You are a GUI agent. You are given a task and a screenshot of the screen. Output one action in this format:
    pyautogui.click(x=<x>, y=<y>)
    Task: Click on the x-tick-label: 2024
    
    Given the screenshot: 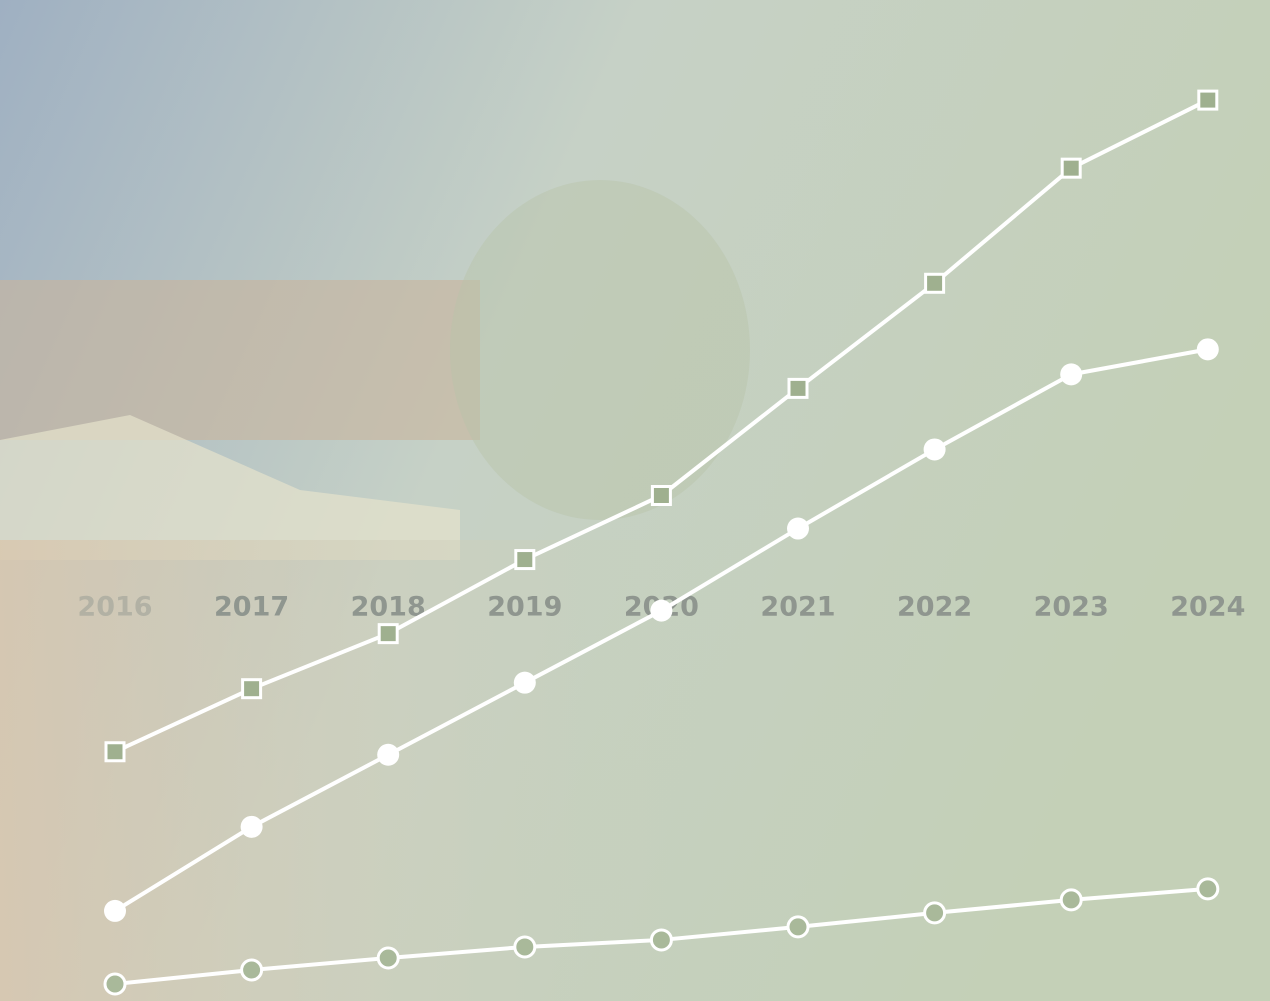 What is the action you would take?
    pyautogui.click(x=1207, y=607)
    